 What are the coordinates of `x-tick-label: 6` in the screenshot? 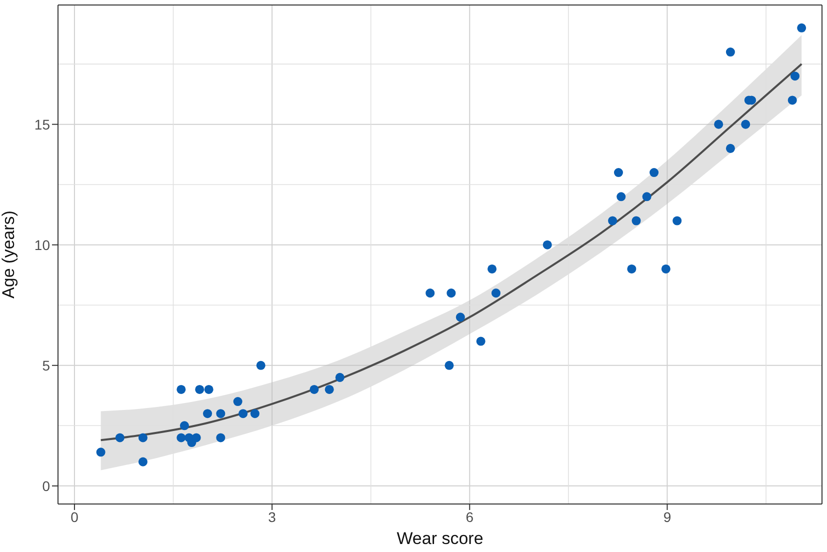 It's located at (470, 516).